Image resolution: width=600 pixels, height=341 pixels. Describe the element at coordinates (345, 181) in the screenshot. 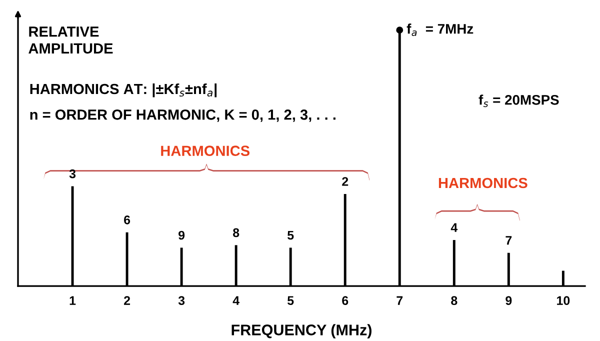

I see `annotation: 2` at that location.